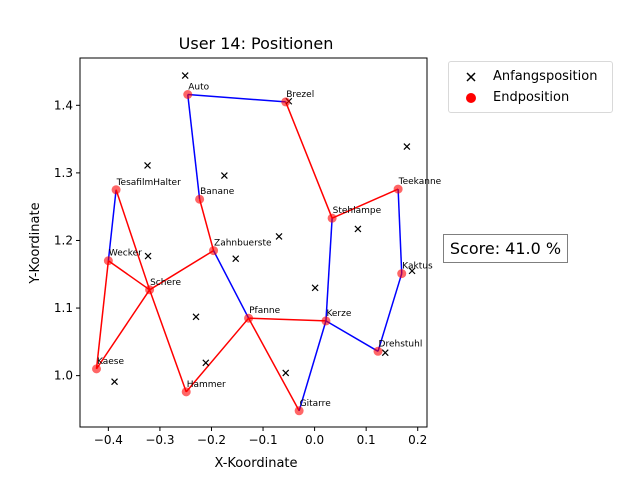  I want to click on start-marker-kaktus, so click(412, 271).